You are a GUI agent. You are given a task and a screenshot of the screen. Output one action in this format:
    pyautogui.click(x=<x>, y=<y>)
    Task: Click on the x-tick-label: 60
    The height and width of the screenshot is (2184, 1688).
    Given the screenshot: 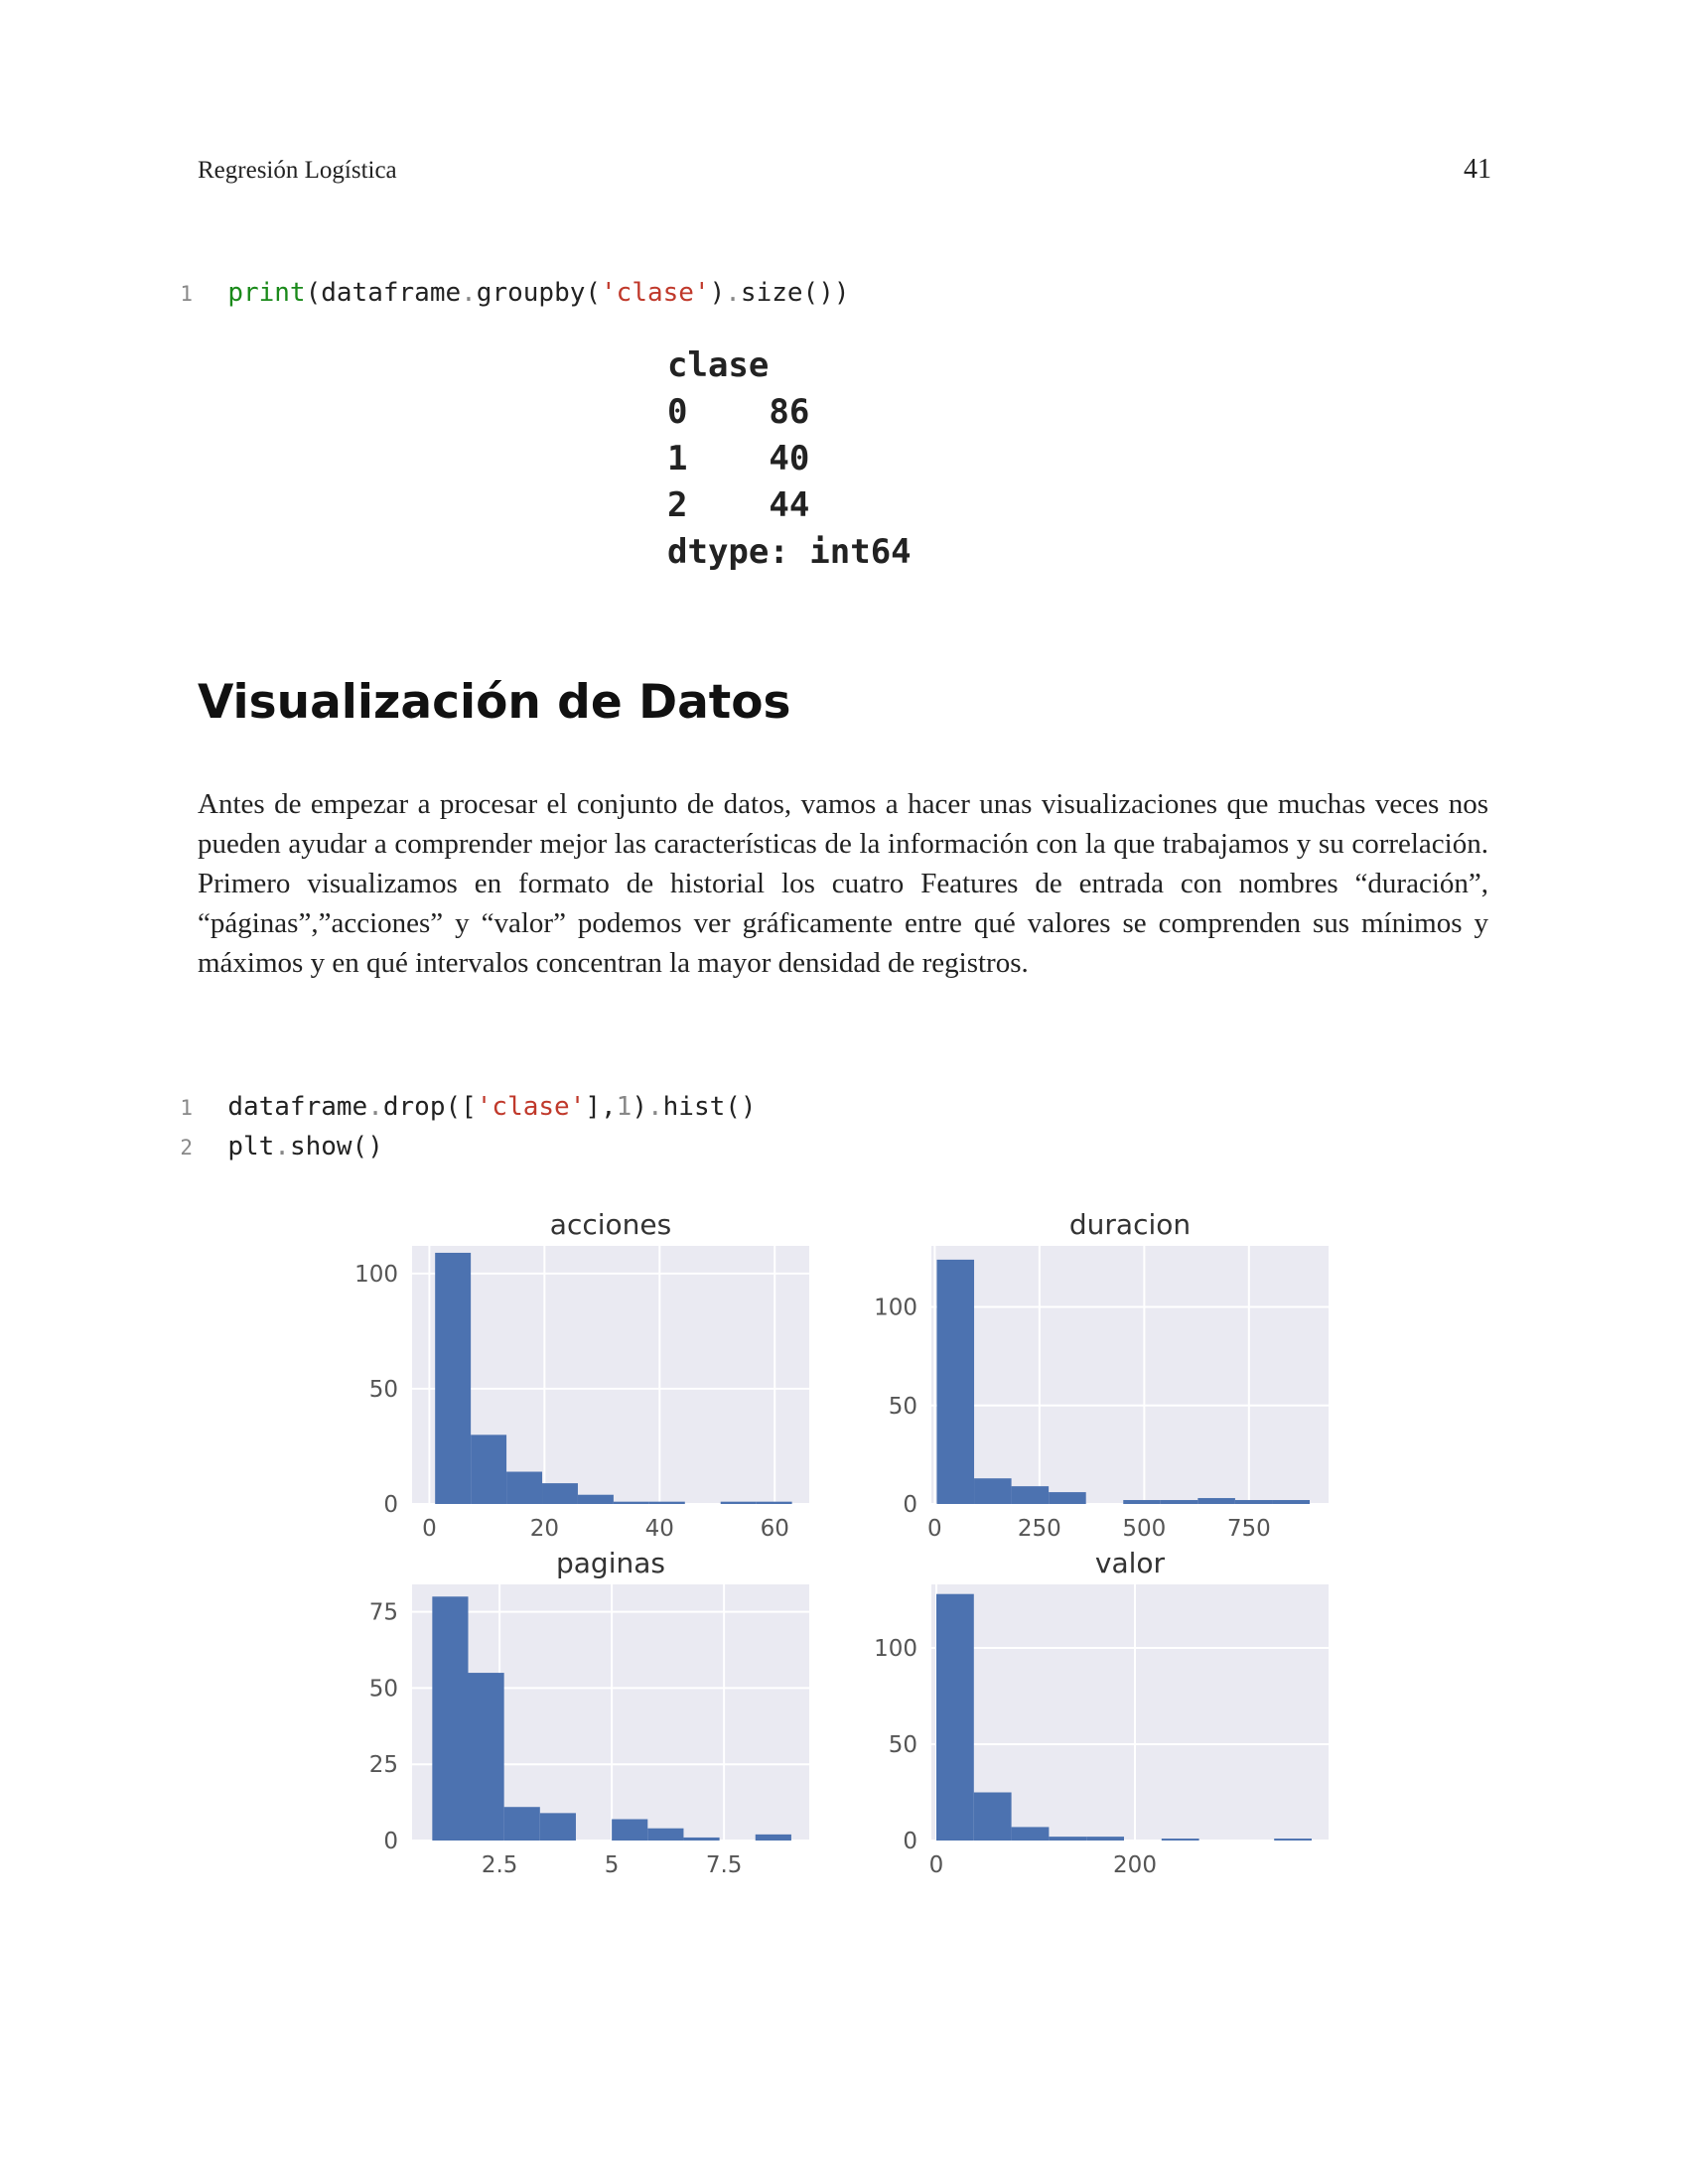 What is the action you would take?
    pyautogui.click(x=775, y=1529)
    